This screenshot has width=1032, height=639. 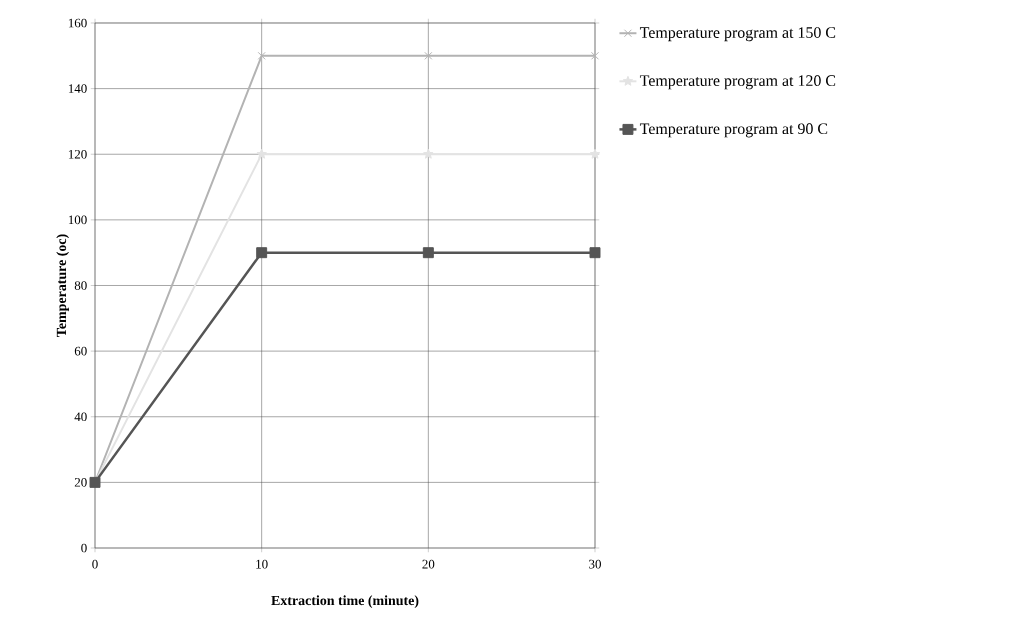 What do you see at coordinates (95, 564) in the screenshot?
I see `x-tick-label: 0` at bounding box center [95, 564].